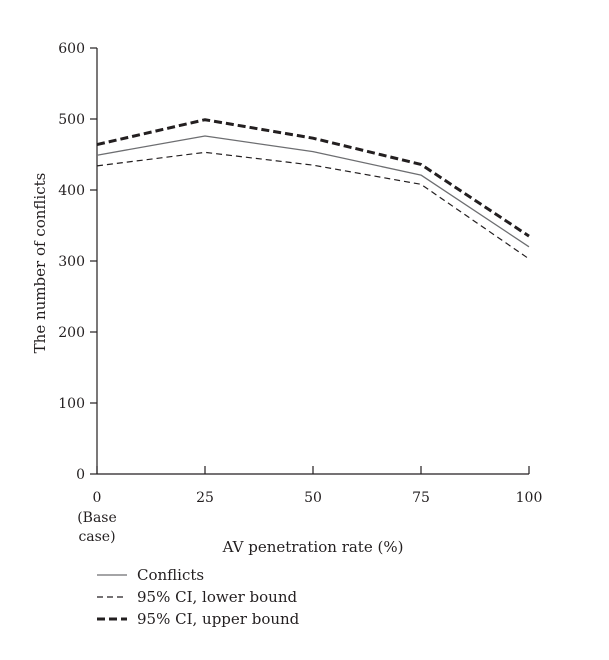 The image size is (609, 660). I want to click on y-tick-label: 200, so click(71, 333).